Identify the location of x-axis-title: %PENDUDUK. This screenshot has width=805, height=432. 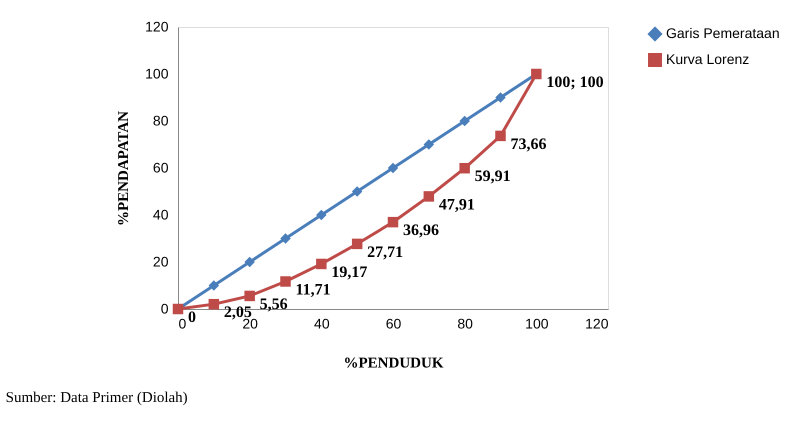
(394, 364).